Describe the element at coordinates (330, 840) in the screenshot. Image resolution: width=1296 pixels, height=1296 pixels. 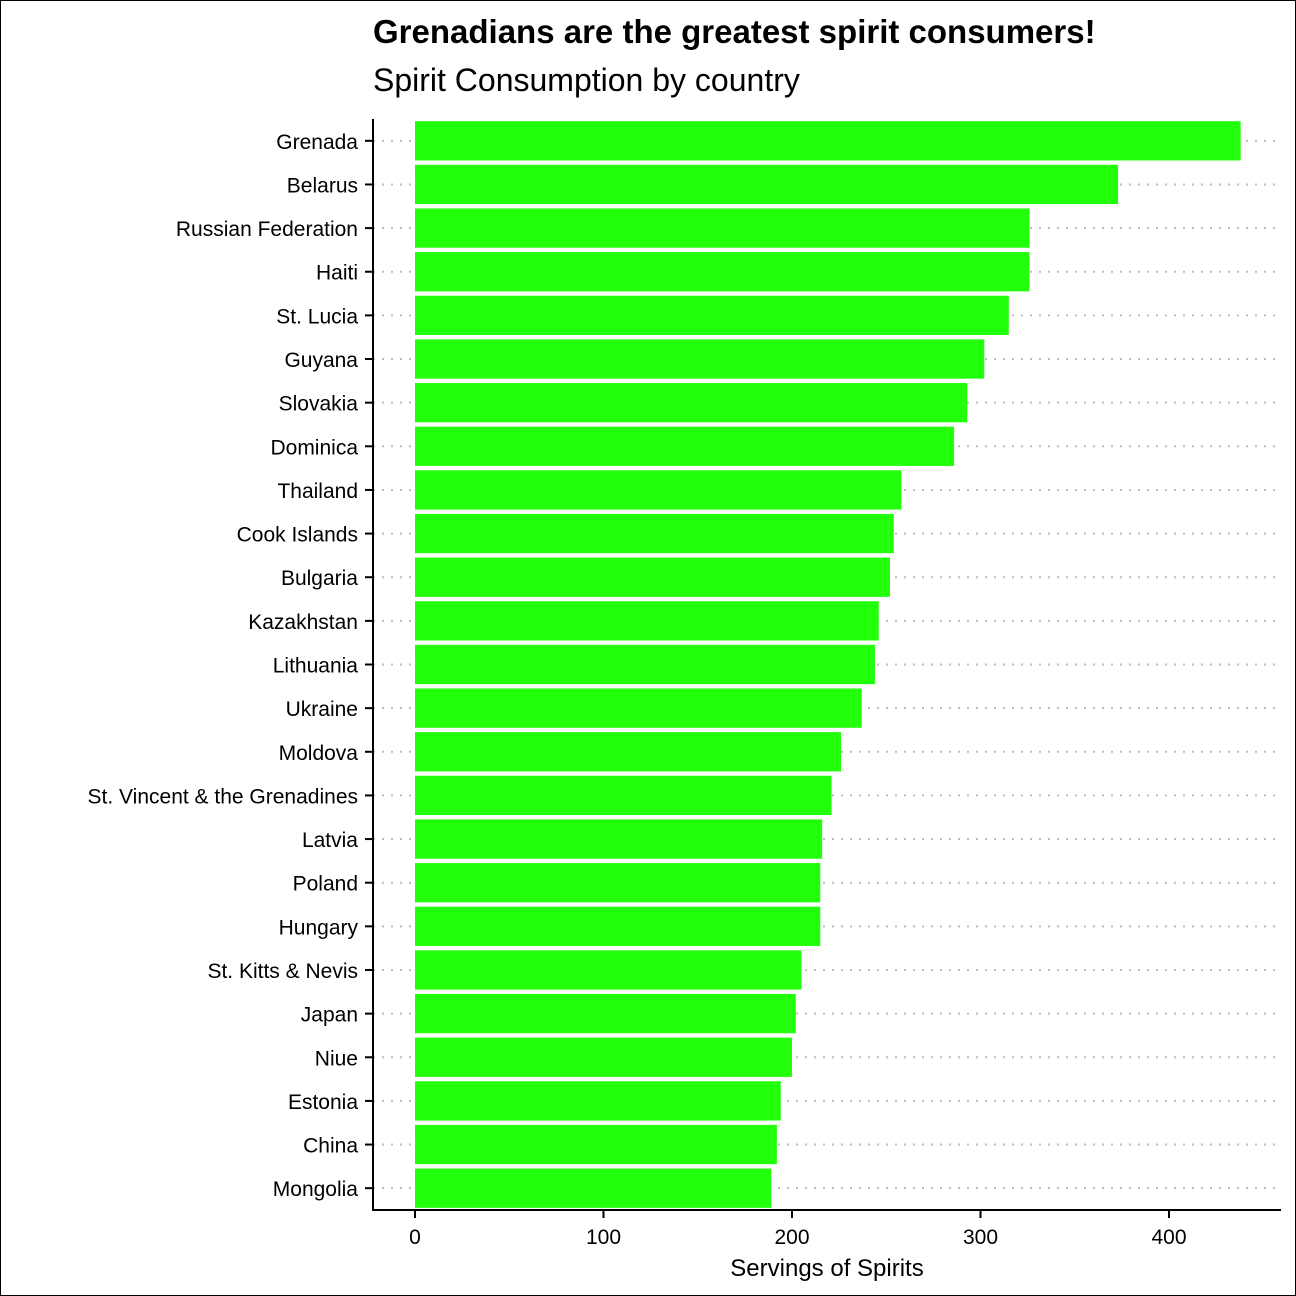
I see `y-tick-label: Latvia` at that location.